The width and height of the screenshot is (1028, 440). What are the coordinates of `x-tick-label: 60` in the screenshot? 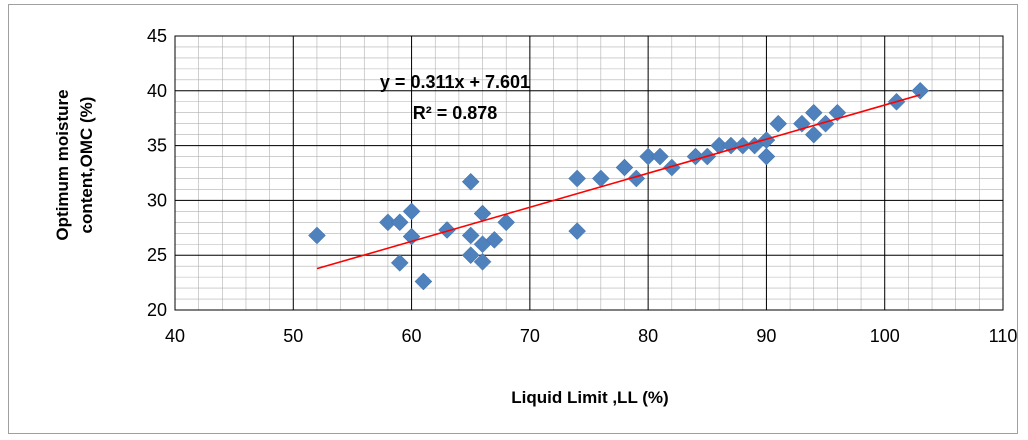 It's located at (412, 336).